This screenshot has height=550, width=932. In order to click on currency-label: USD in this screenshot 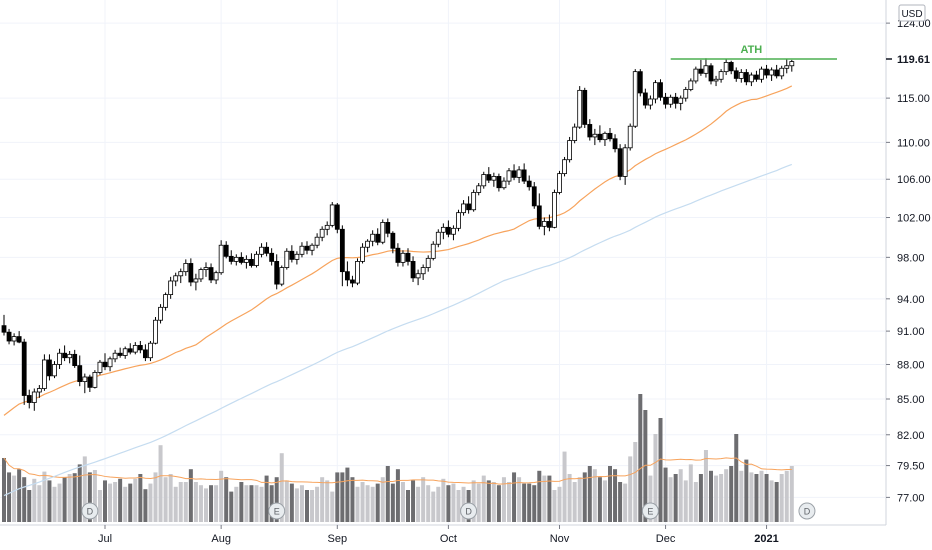, I will do `click(911, 14)`.